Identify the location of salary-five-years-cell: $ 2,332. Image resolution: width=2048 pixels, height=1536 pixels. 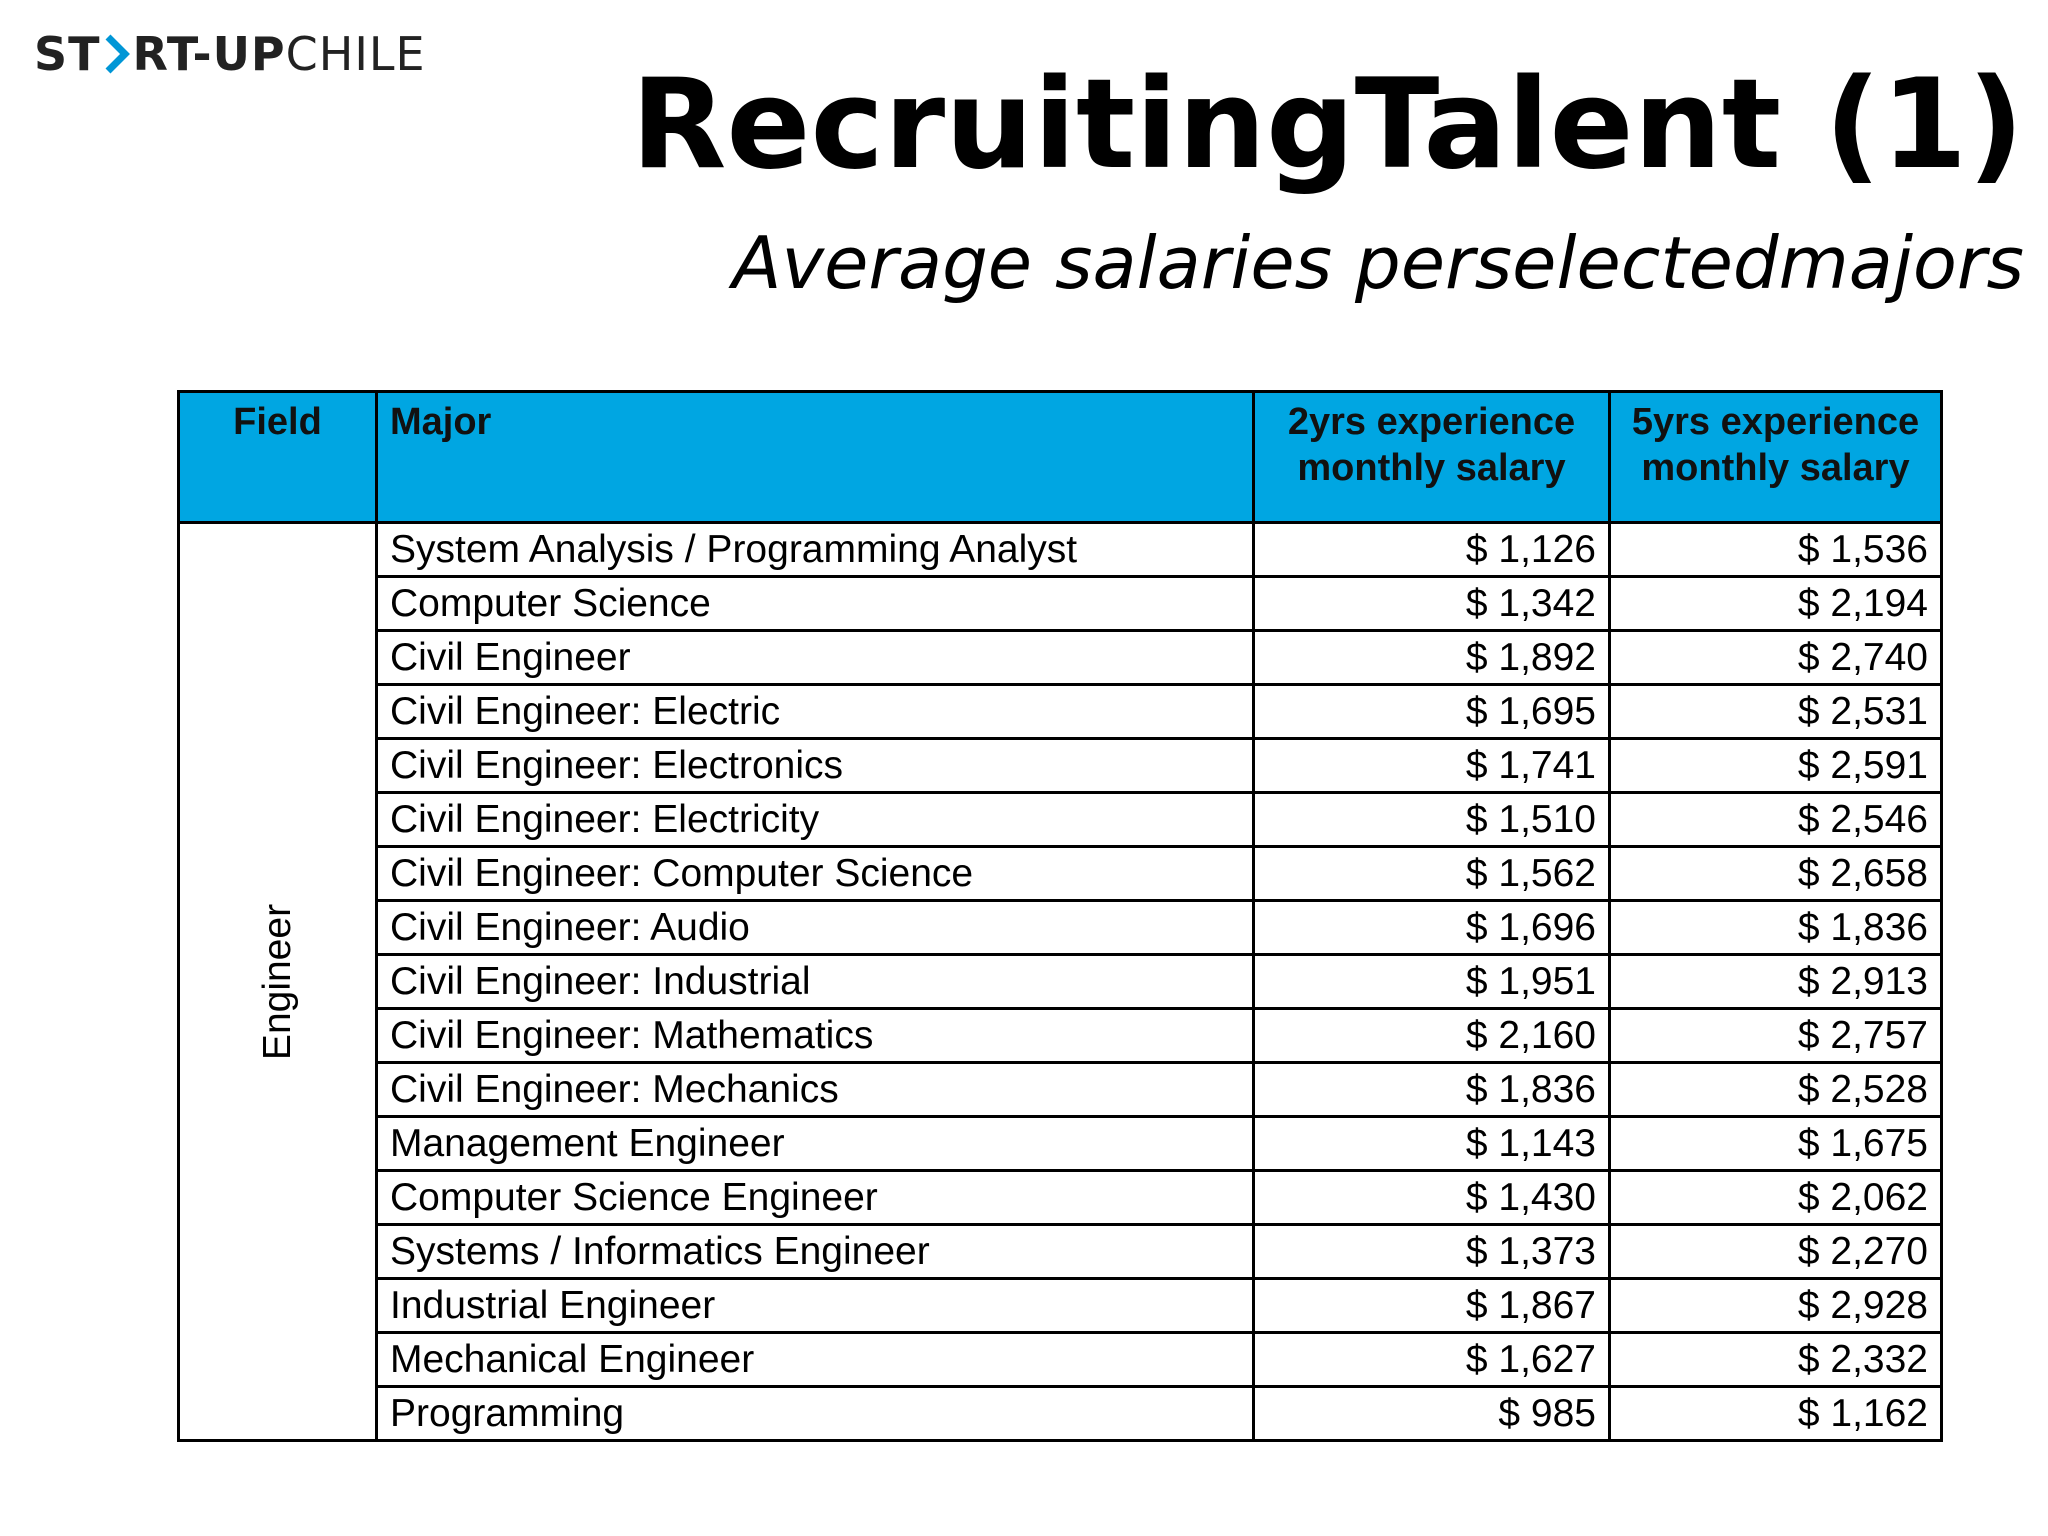
(1775, 1359).